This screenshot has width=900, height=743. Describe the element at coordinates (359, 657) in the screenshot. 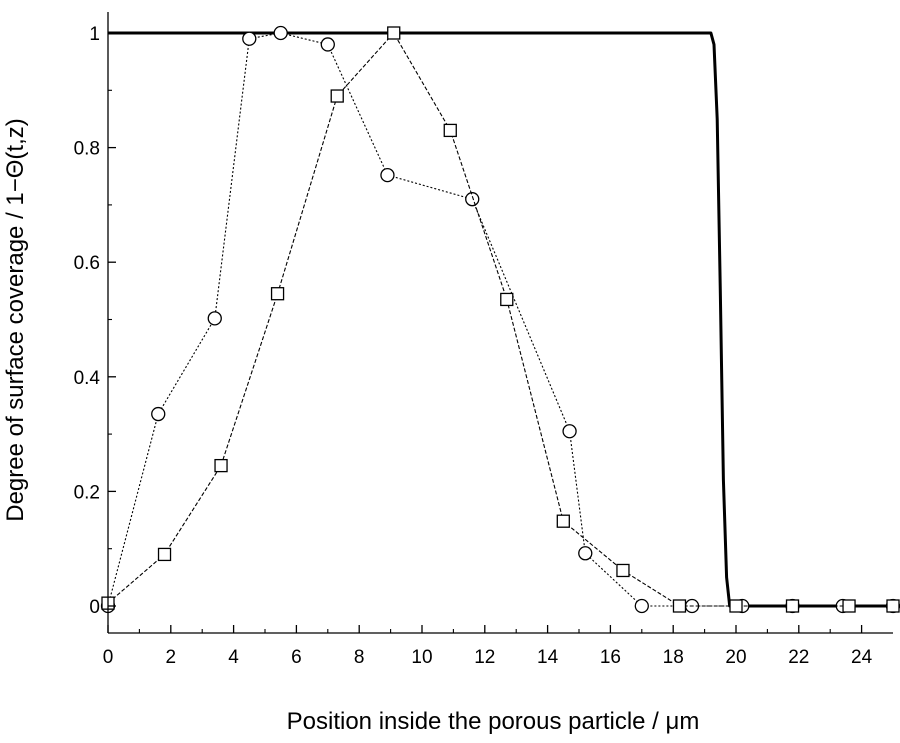

I see `x-tick-label: 8` at that location.